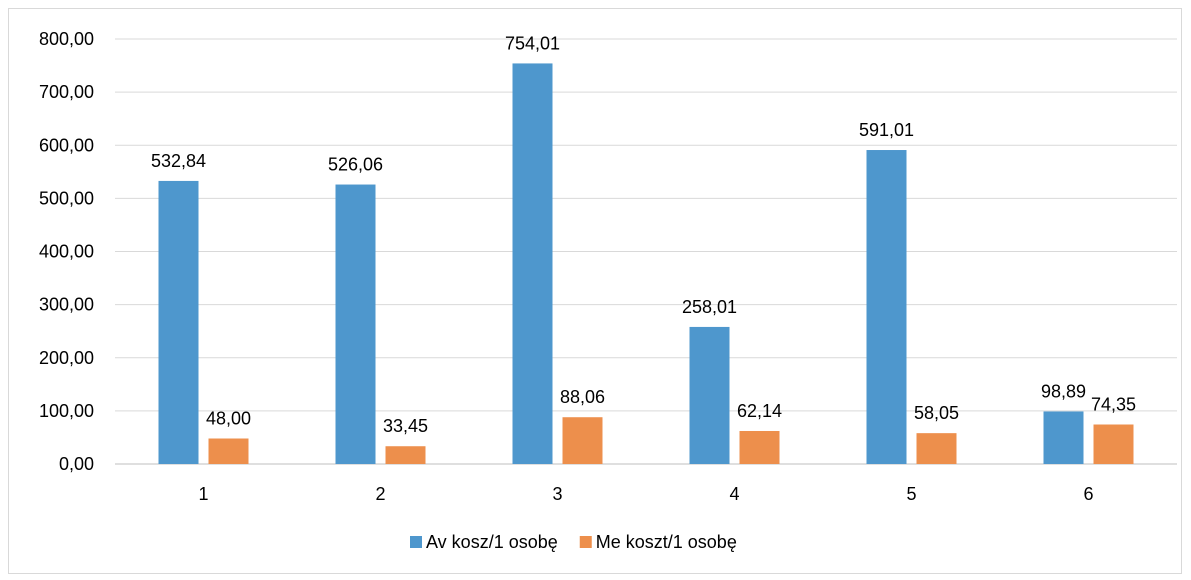  I want to click on data-label: 591,01, so click(886, 130).